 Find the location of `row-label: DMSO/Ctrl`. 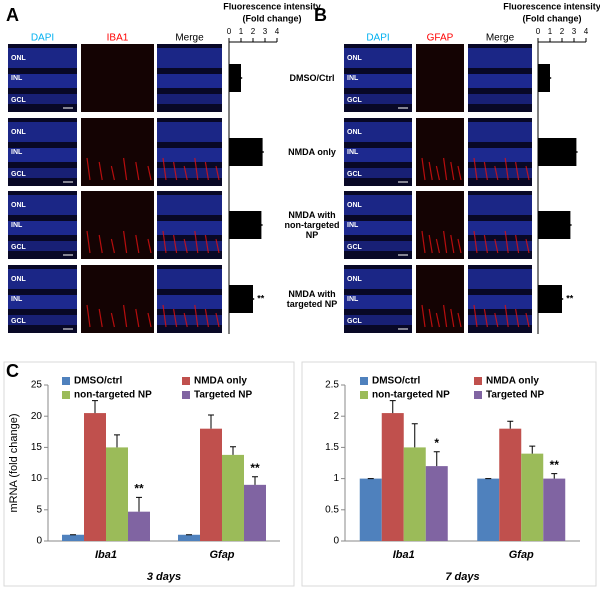

row-label: DMSO/Ctrl is located at coordinates (312, 78).